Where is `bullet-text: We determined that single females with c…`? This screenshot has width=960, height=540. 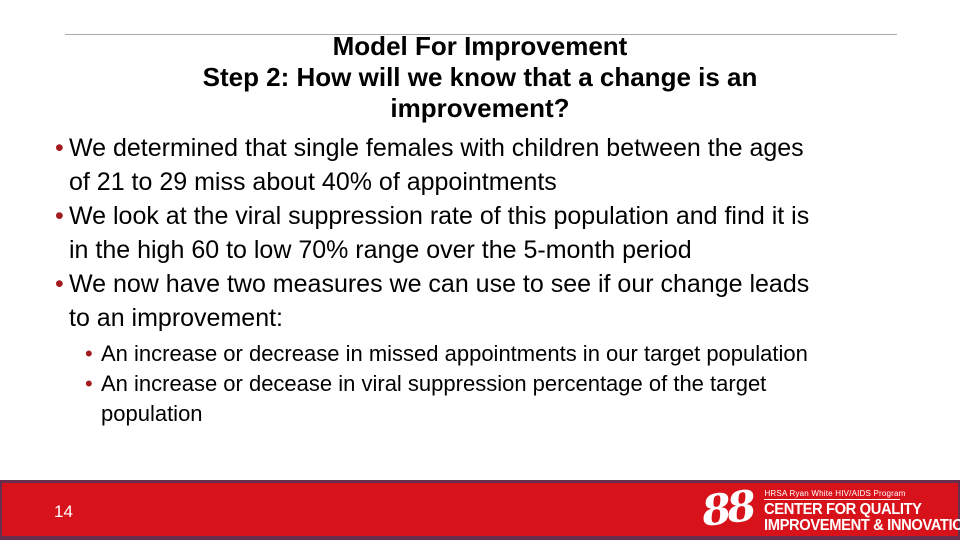 bullet-text: We determined that single females with c… is located at coordinates (436, 165).